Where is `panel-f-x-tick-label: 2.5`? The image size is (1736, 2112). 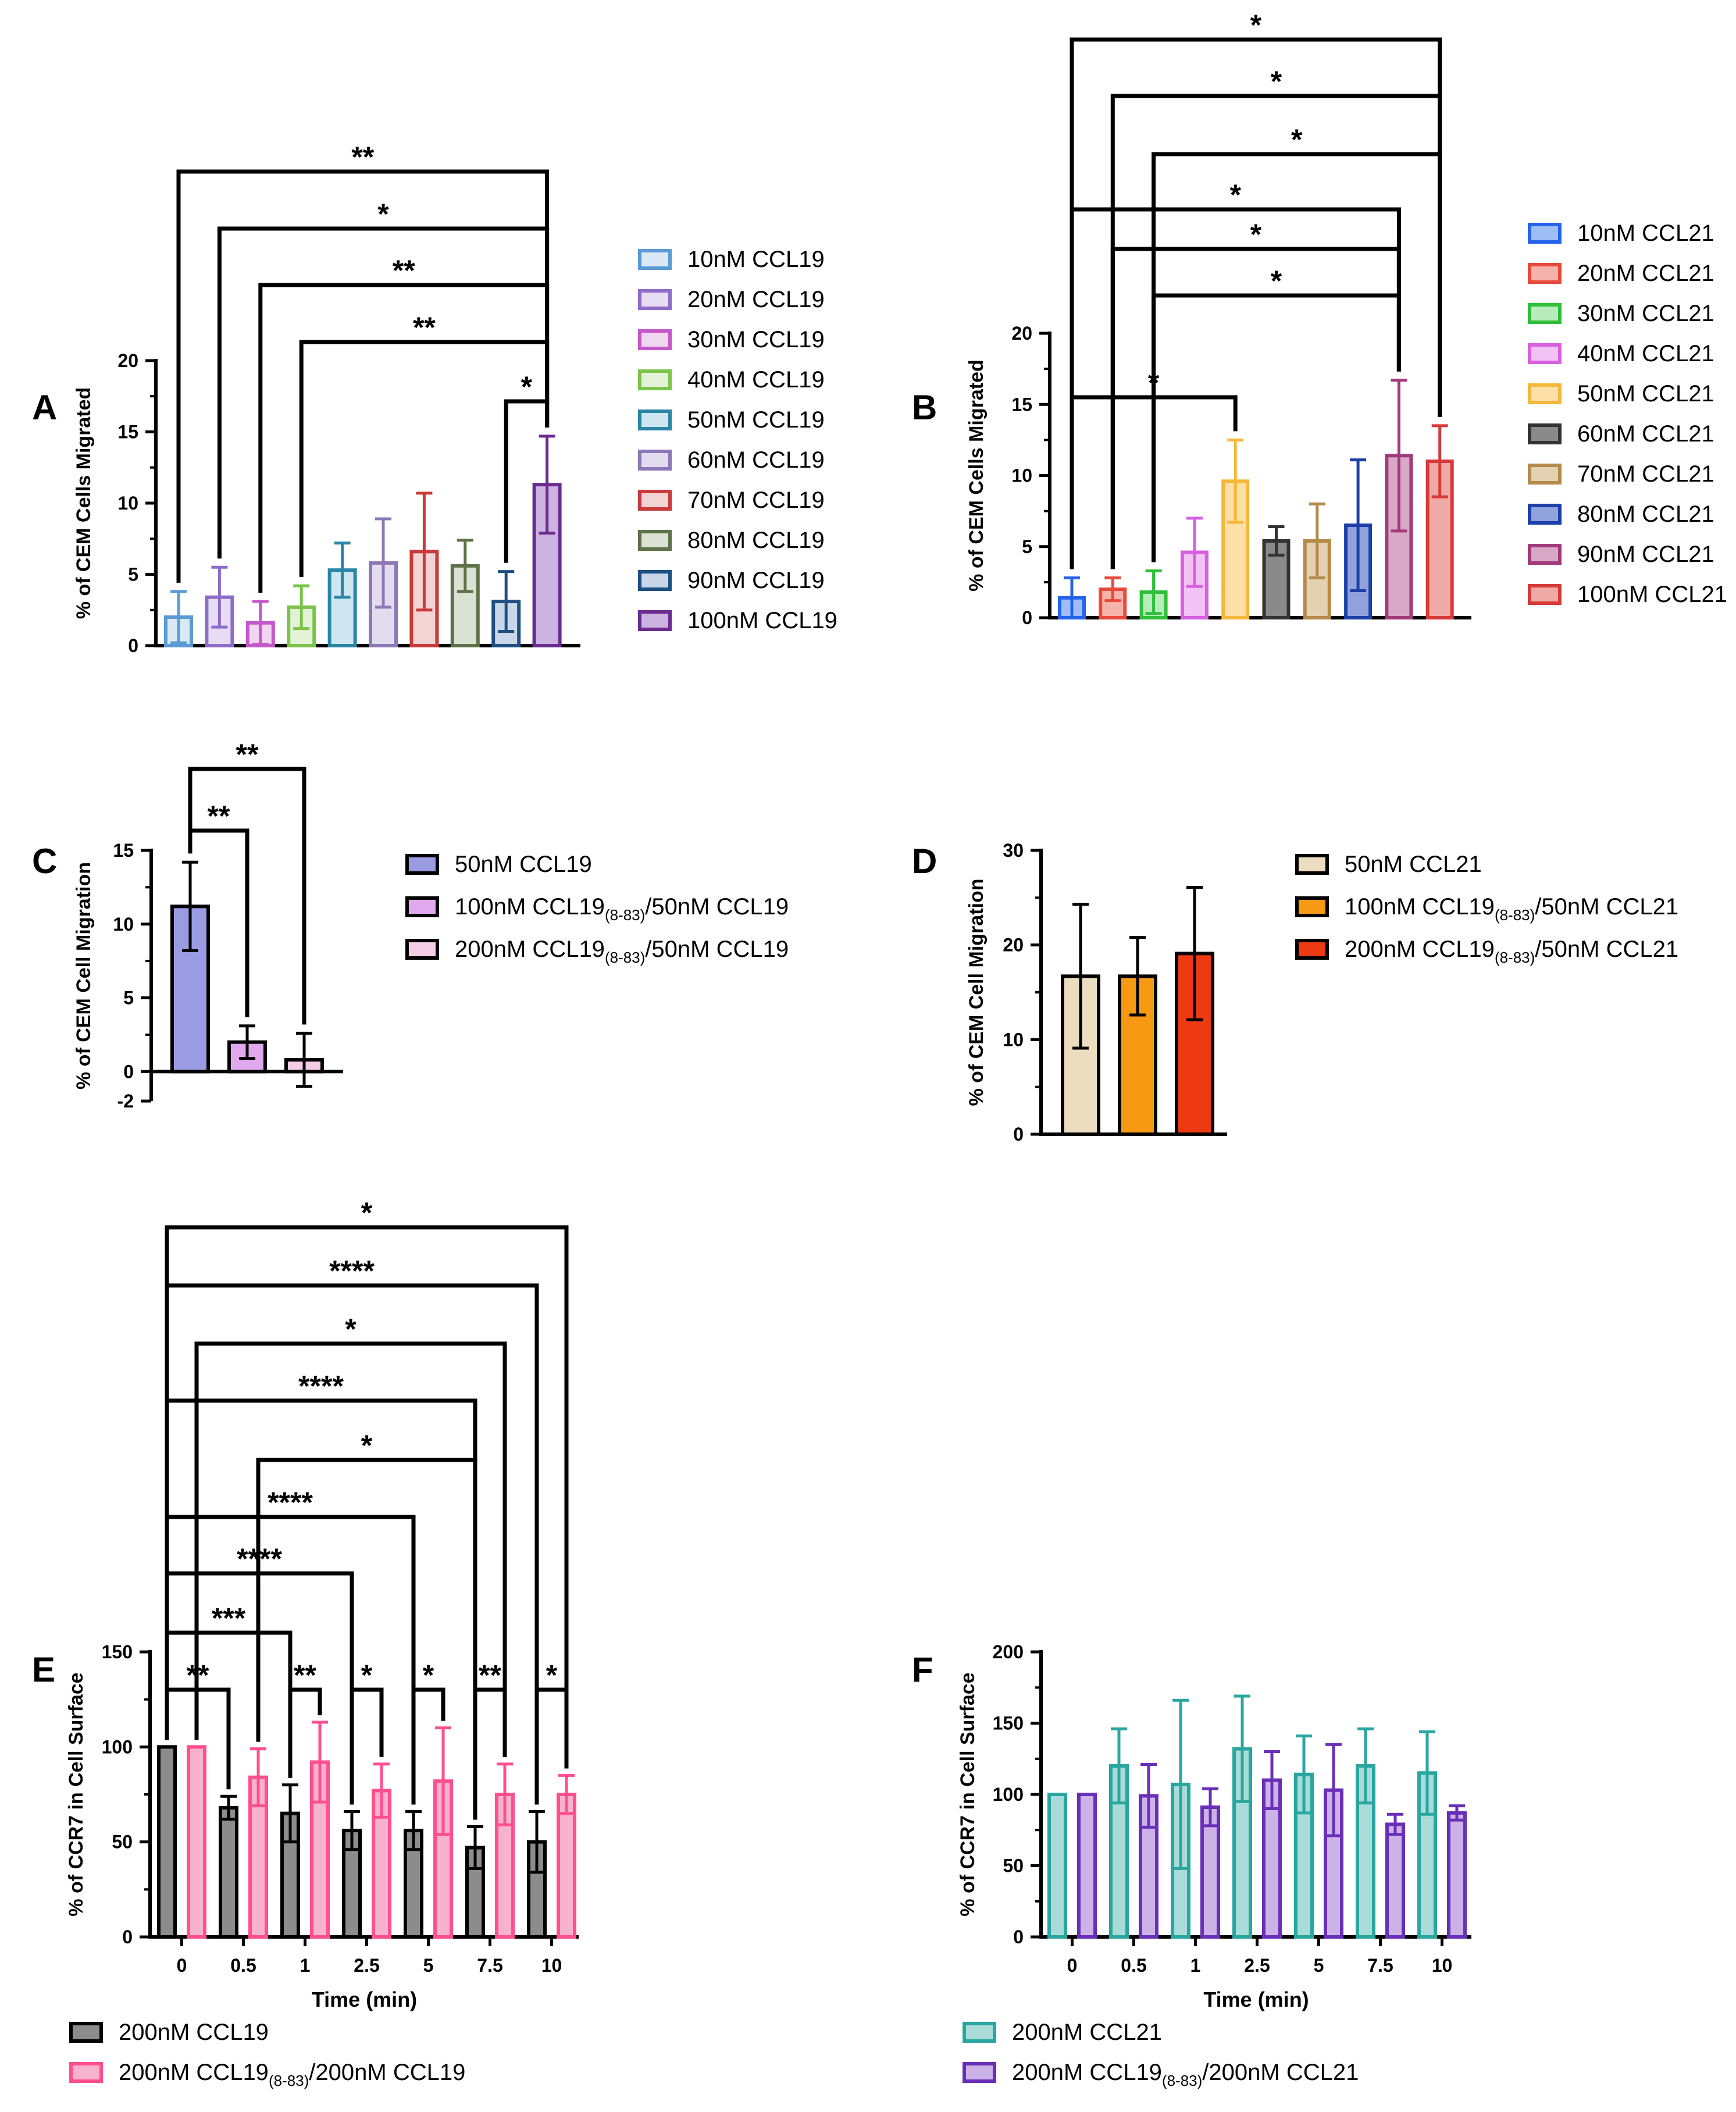
panel-f-x-tick-label: 2.5 is located at coordinates (1257, 1965).